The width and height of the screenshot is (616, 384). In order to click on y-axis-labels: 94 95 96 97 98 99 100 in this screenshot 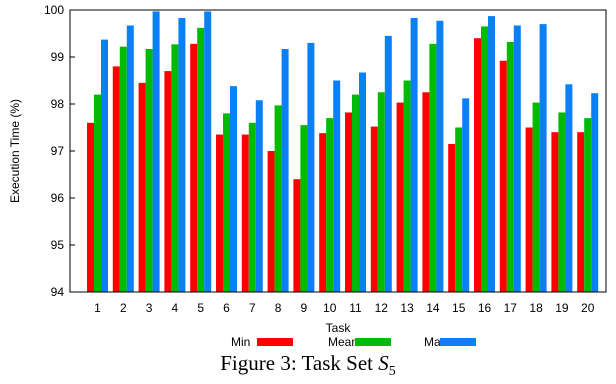, I will do `click(59, 151)`.